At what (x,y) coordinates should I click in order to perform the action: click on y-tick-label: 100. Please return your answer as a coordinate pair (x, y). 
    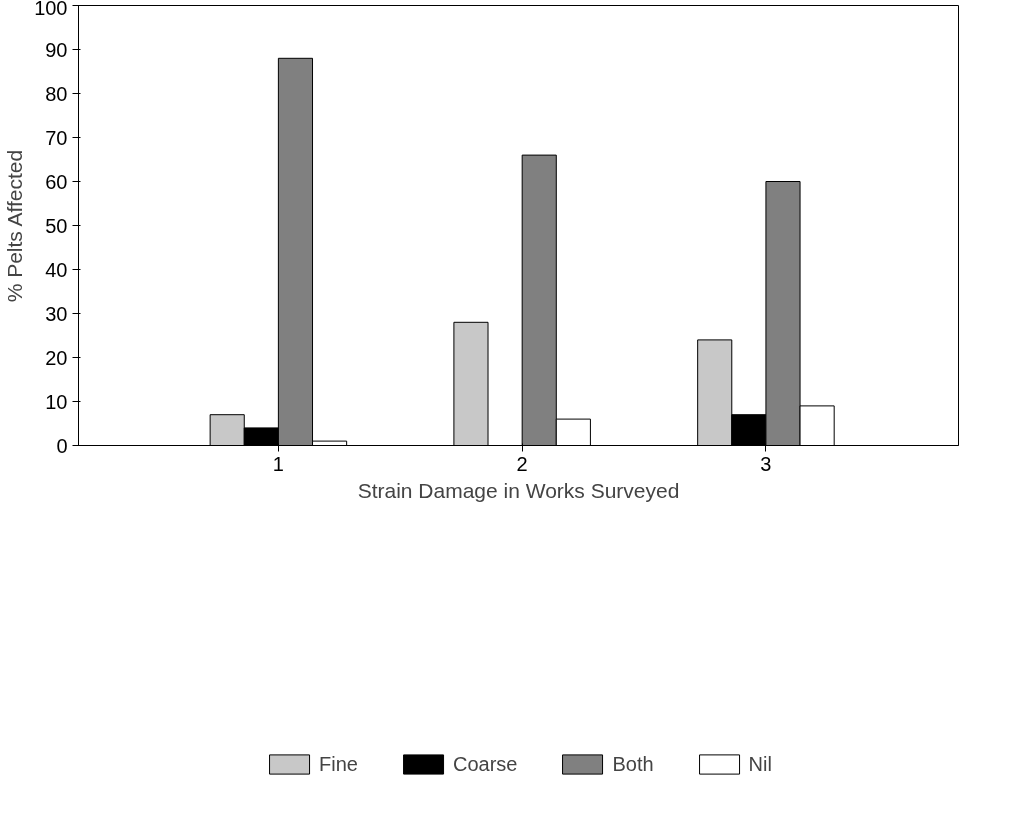
    Looking at the image, I should click on (51, 9).